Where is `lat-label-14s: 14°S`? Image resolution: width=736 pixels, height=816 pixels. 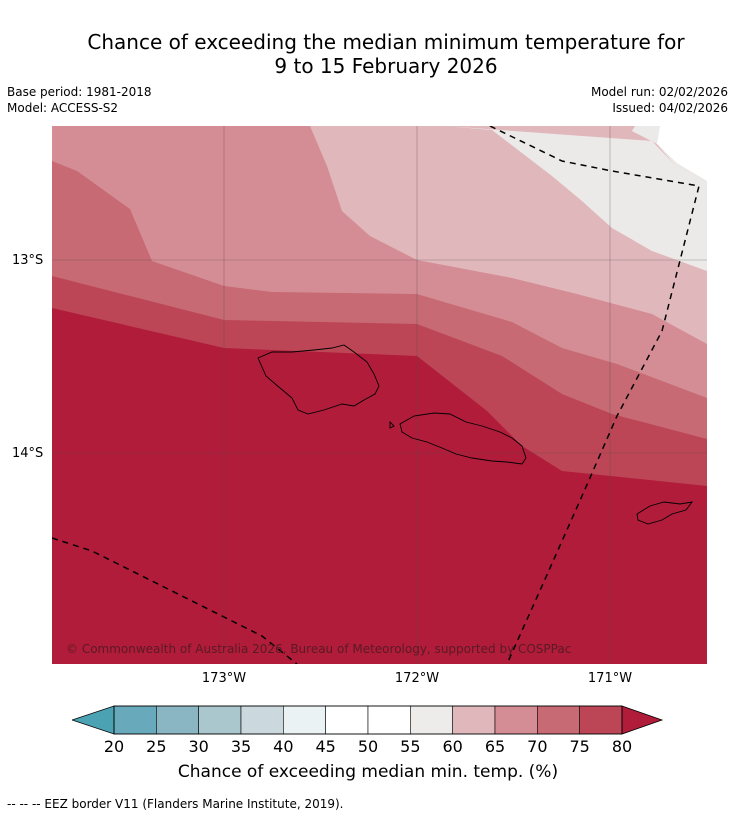 lat-label-14s: 14°S is located at coordinates (28, 453).